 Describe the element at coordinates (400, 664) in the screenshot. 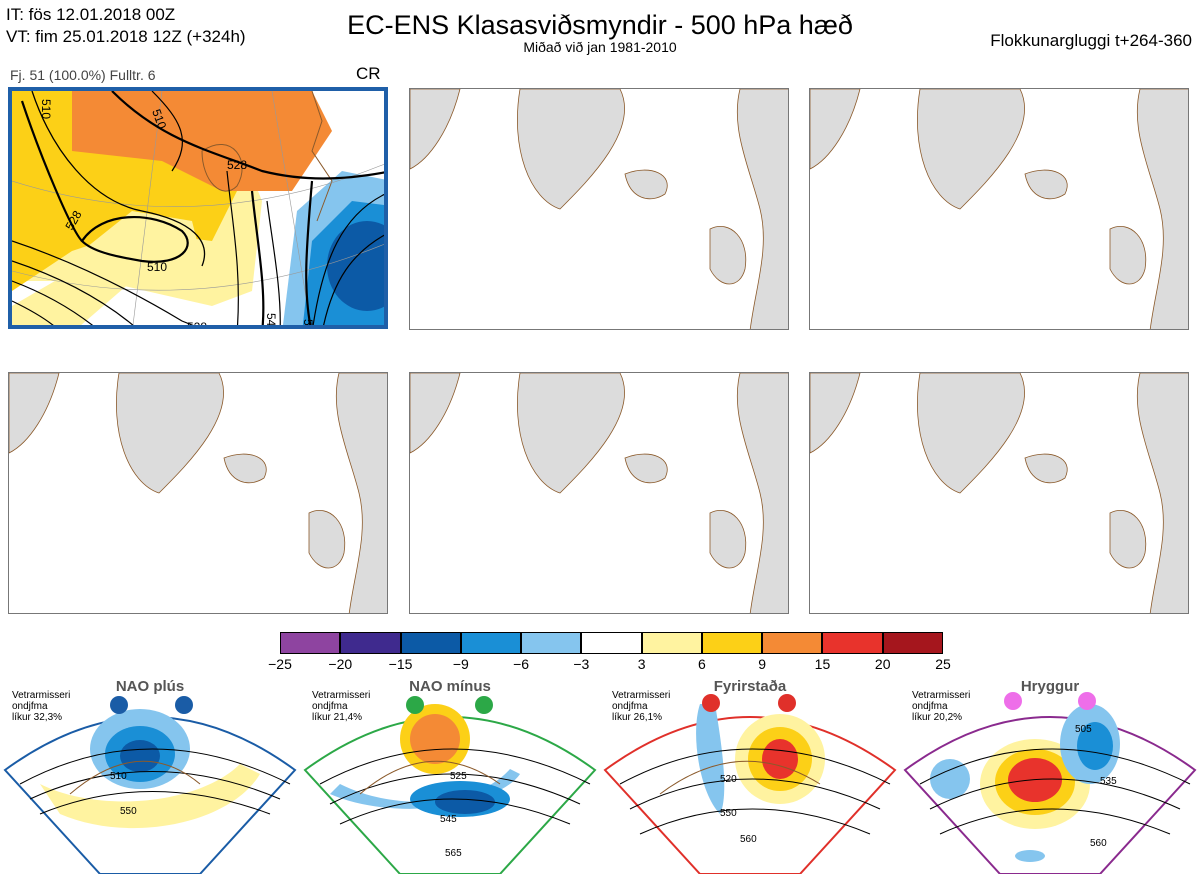

I see `colorbar-tick-label: −15` at that location.